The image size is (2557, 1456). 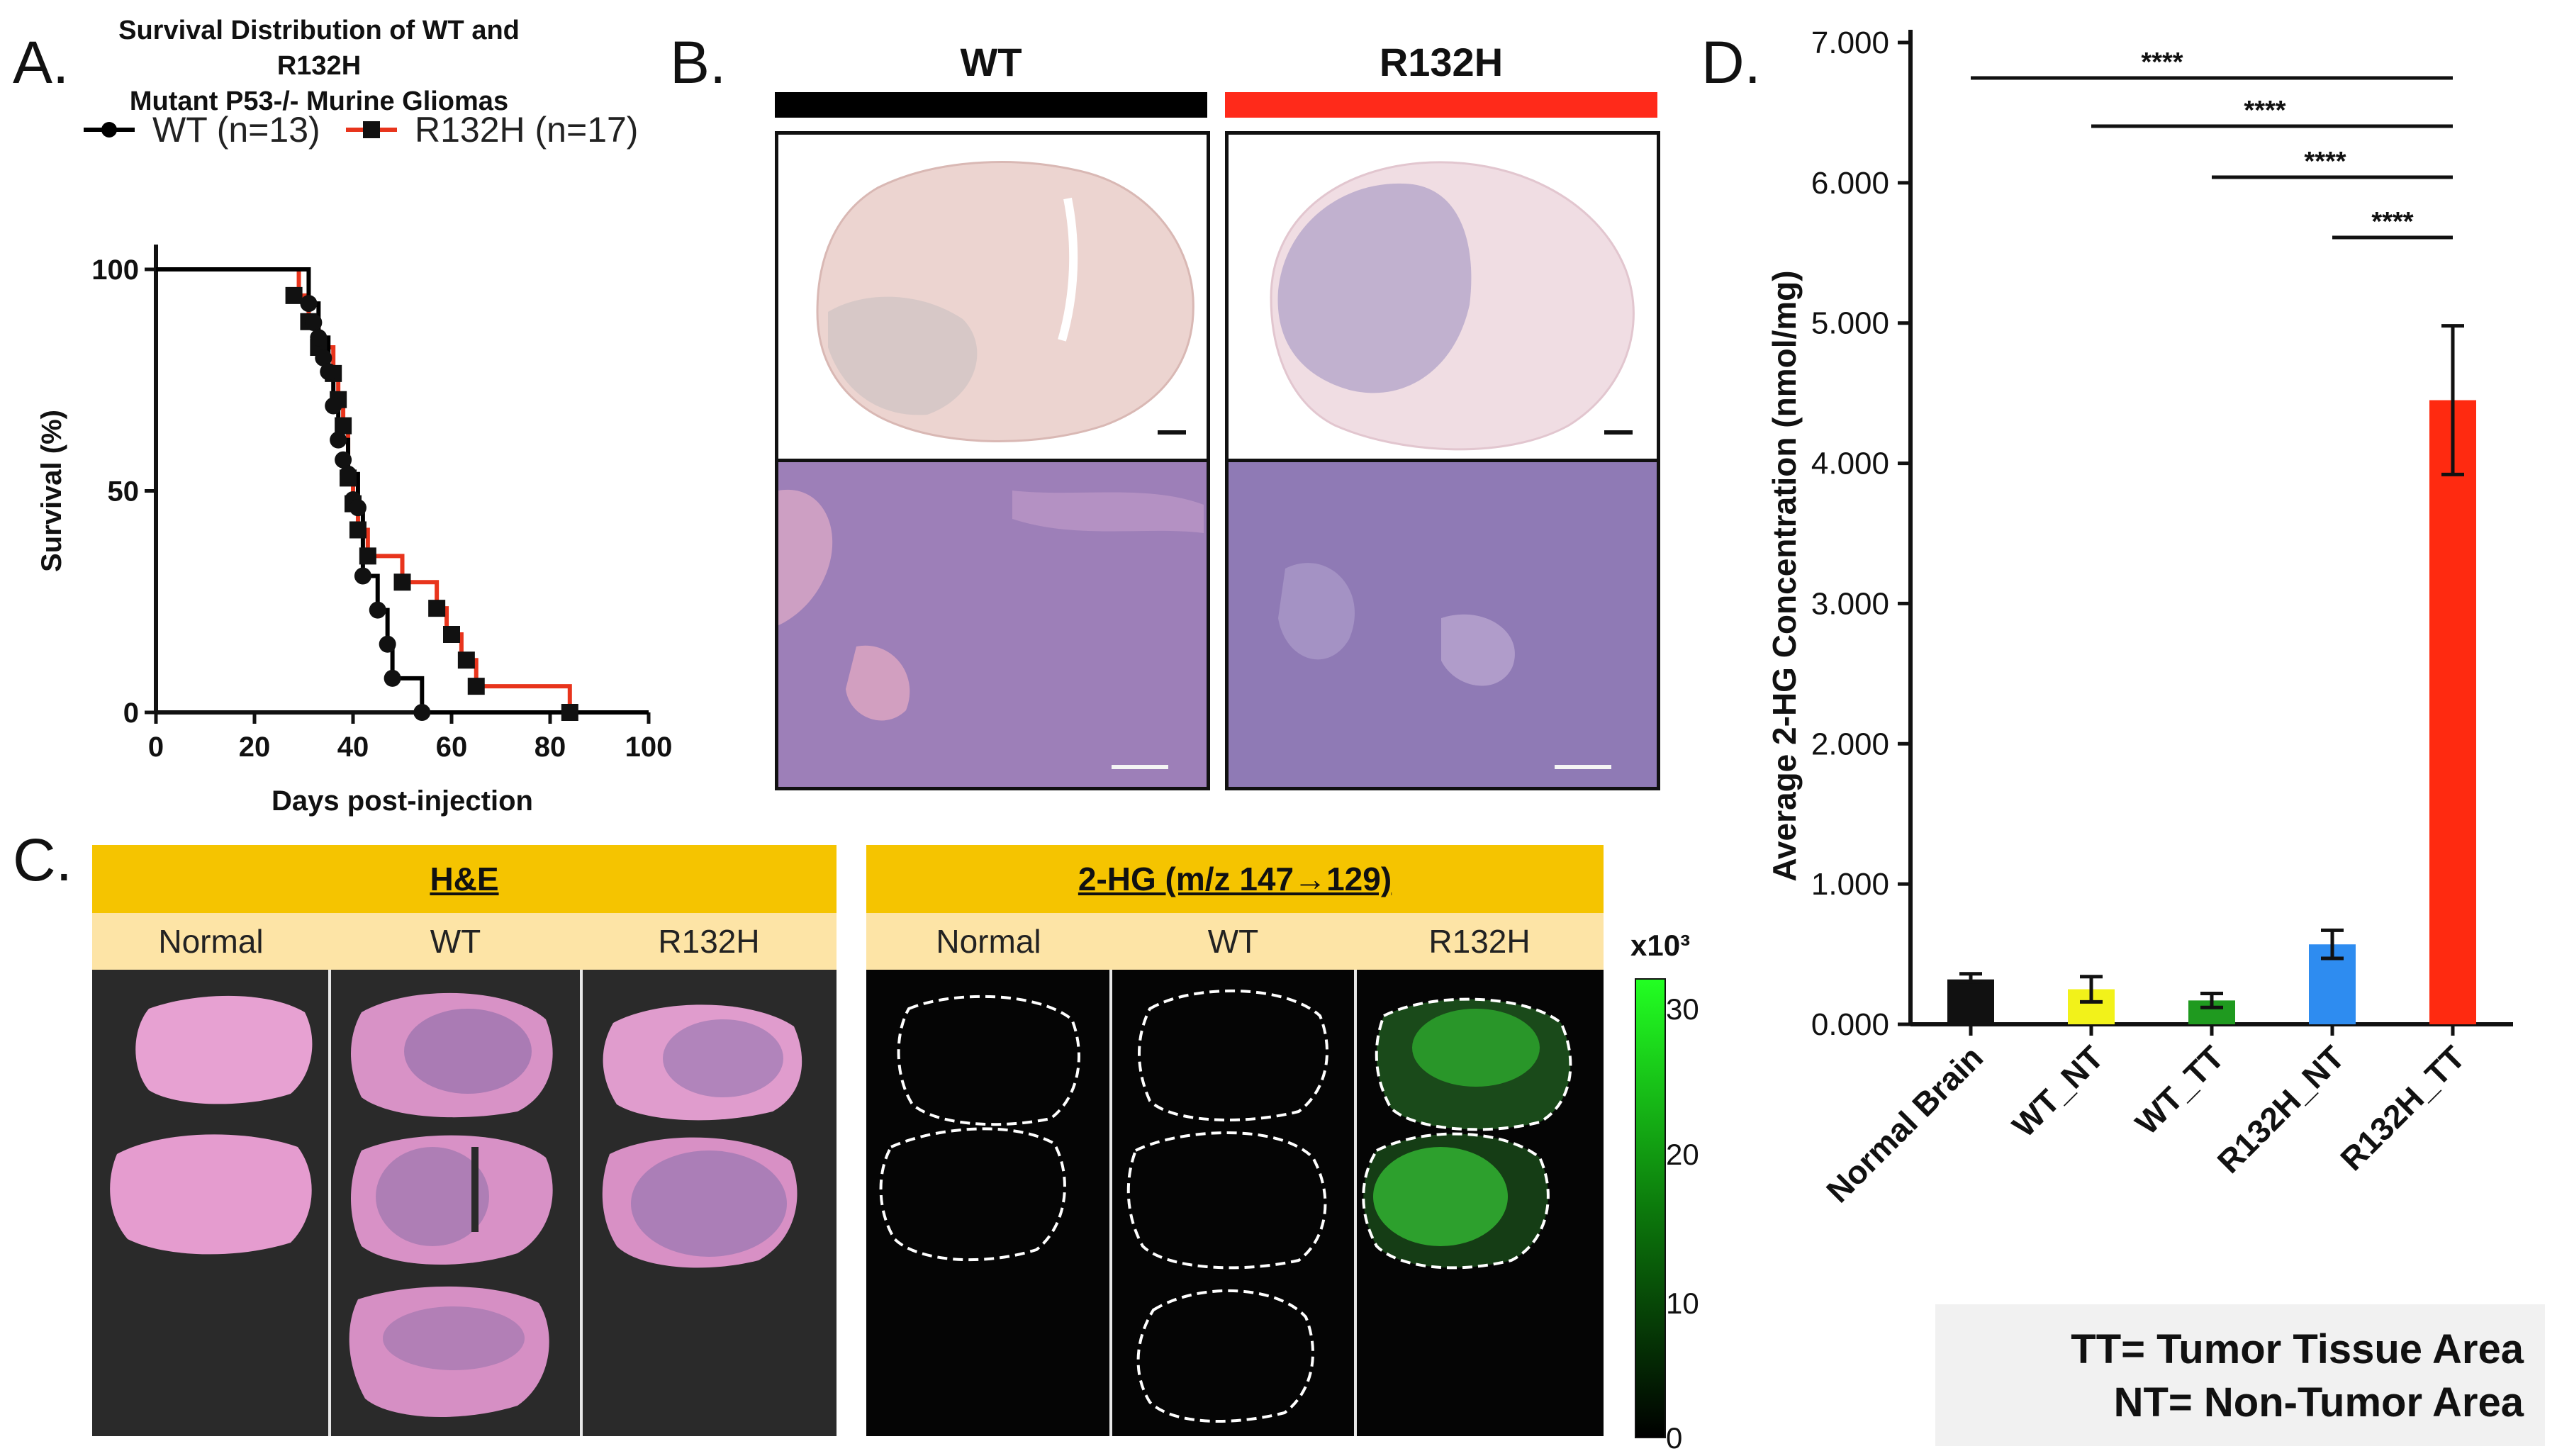 I want to click on survival-x-tick-label: 40, so click(x=353, y=748).